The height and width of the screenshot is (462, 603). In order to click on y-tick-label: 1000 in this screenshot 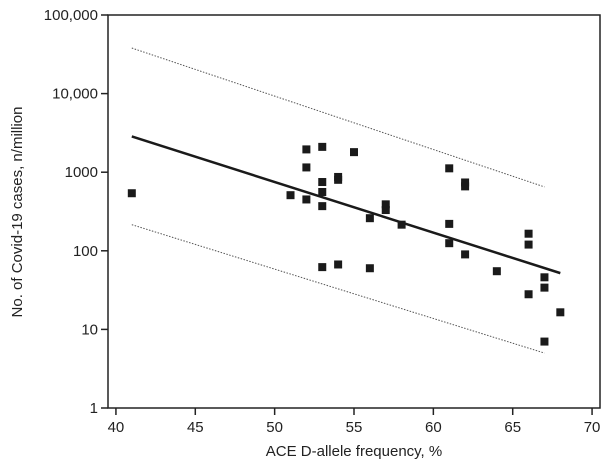, I will do `click(81, 172)`.